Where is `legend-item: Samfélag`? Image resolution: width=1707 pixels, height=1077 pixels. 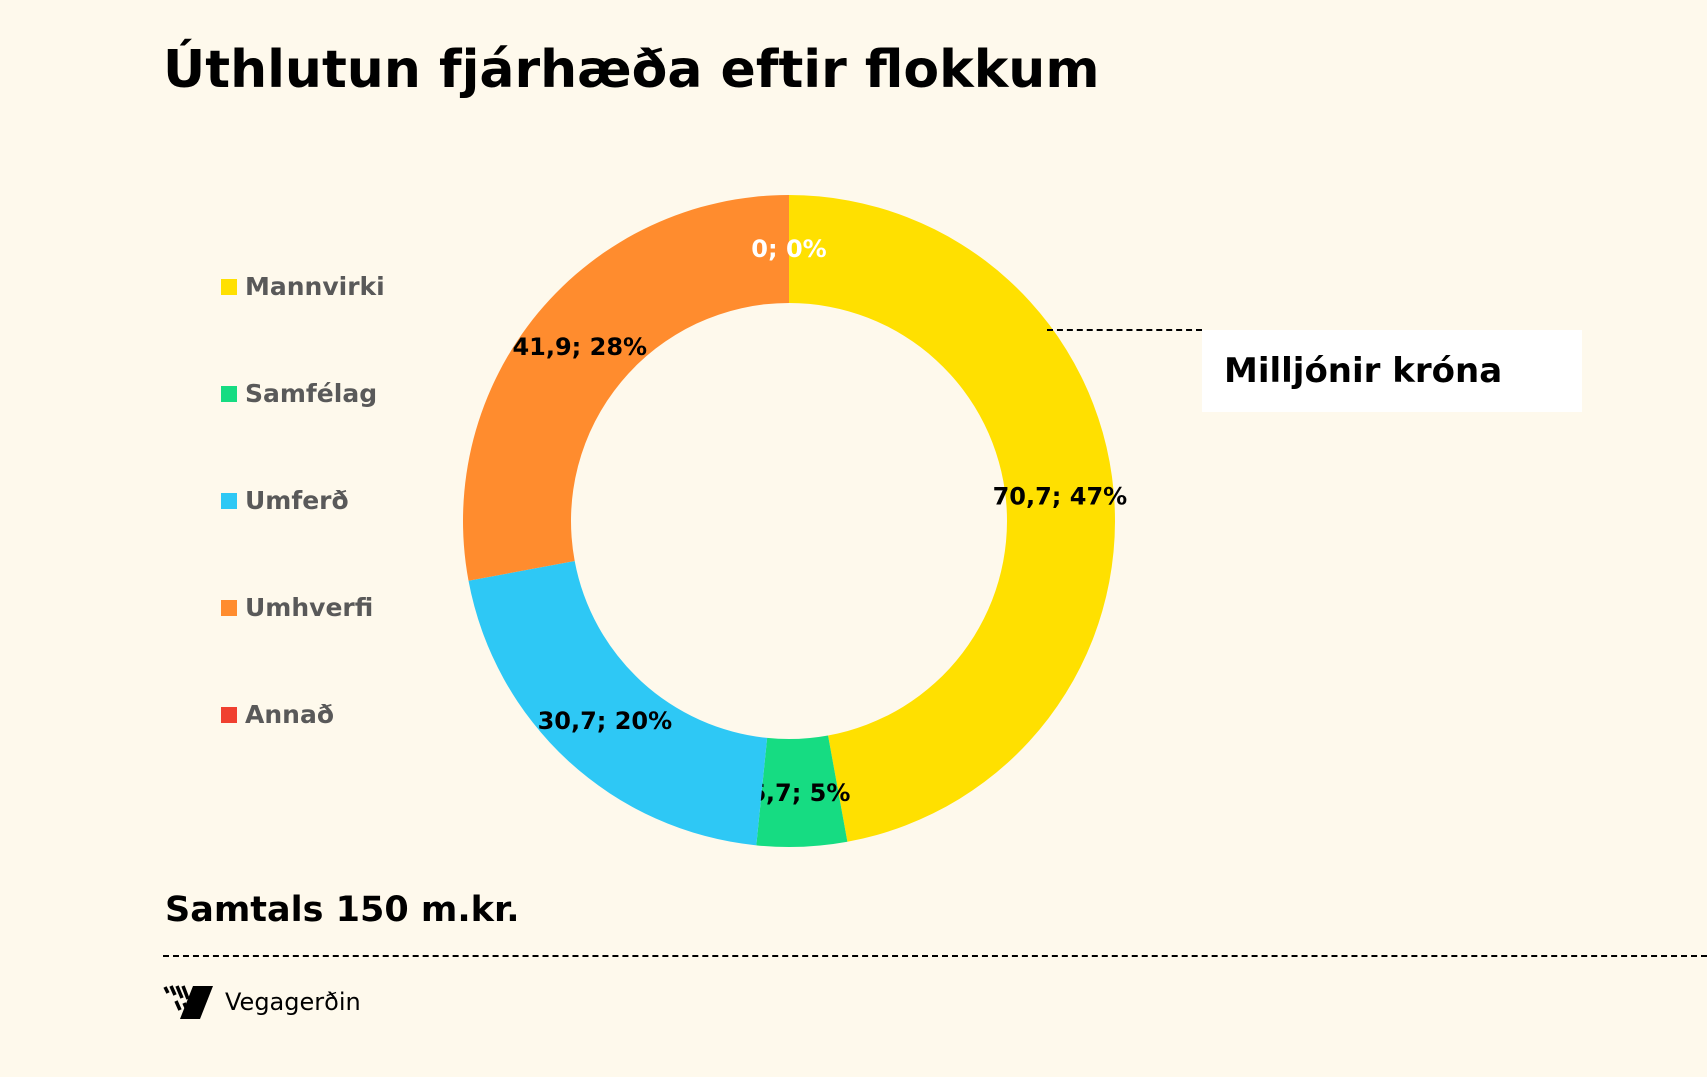 legend-item: Samfélag is located at coordinates (299, 393).